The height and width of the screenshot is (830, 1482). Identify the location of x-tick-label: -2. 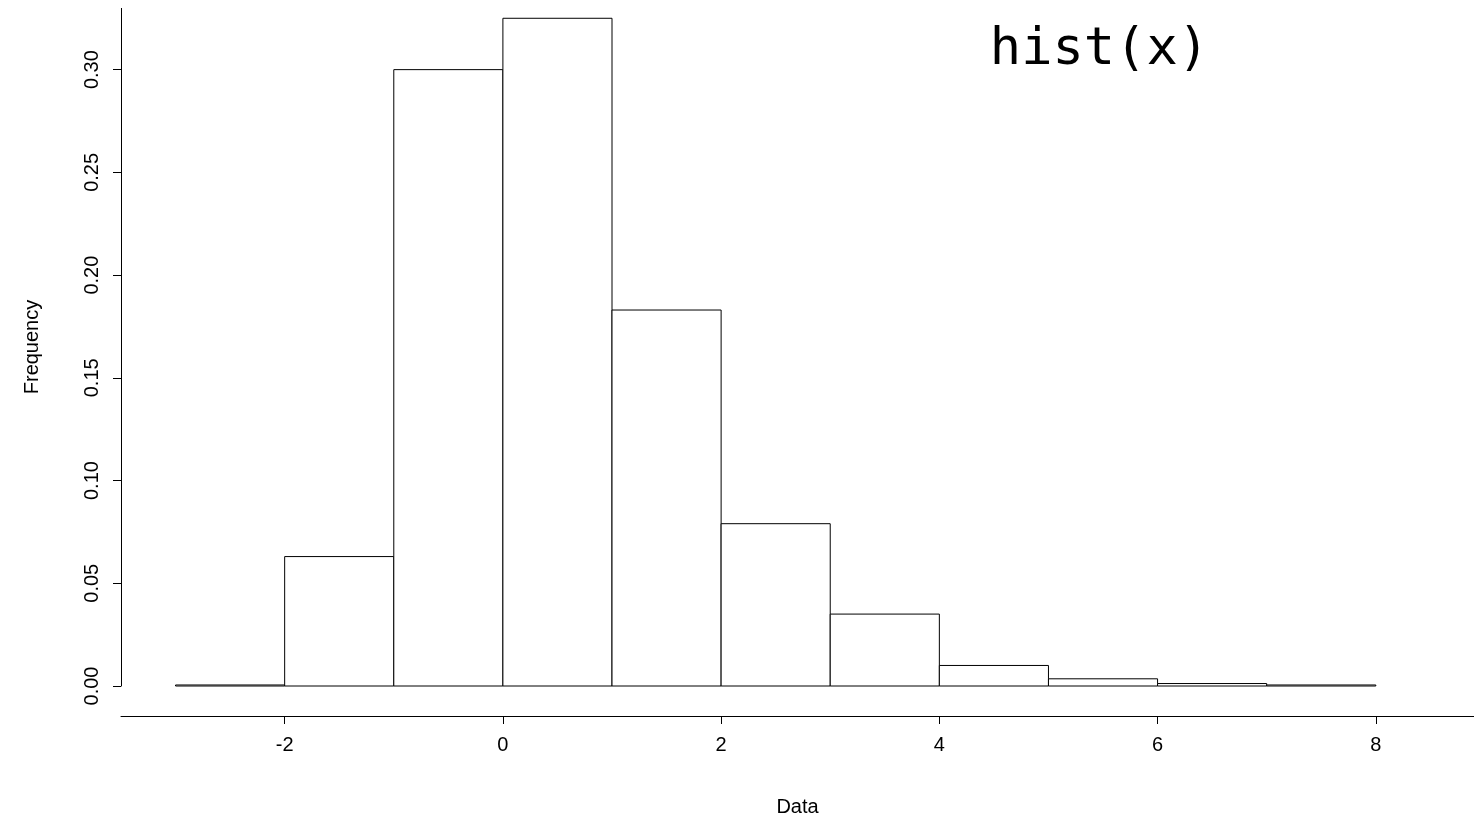
(284, 744).